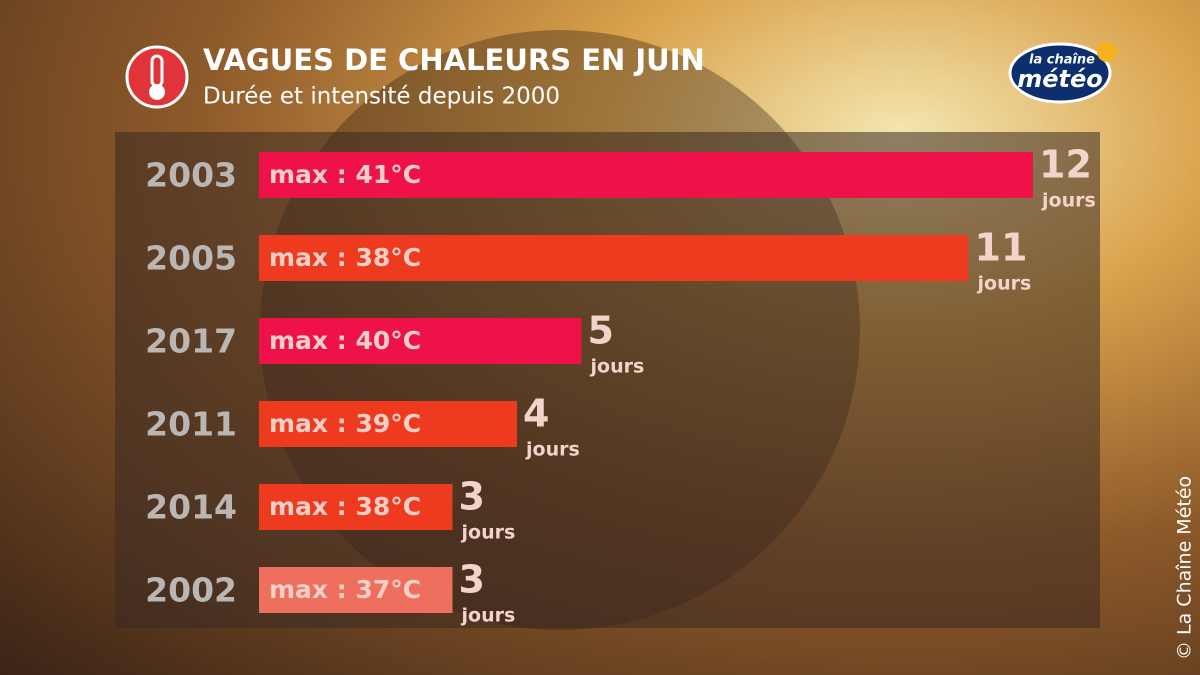 The width and height of the screenshot is (1200, 675). What do you see at coordinates (1001, 248) in the screenshot?
I see `value-label: 11` at bounding box center [1001, 248].